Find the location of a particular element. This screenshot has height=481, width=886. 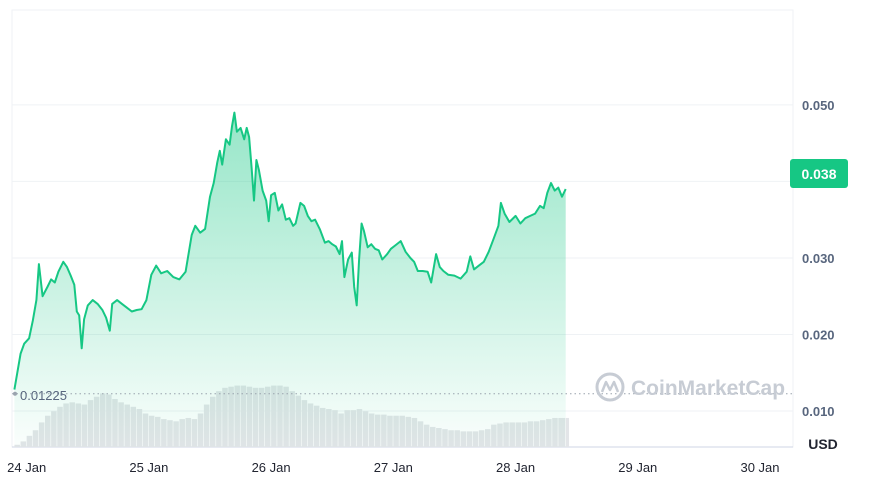

x-tick-label: 26 Jan is located at coordinates (271, 467).